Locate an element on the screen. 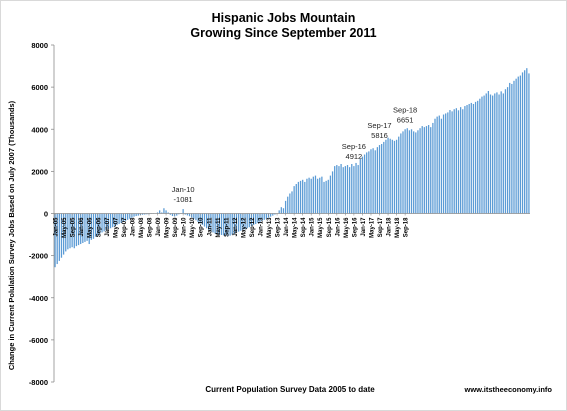 The image size is (567, 411). x-tick-label: Sep-06 is located at coordinates (99, 227).